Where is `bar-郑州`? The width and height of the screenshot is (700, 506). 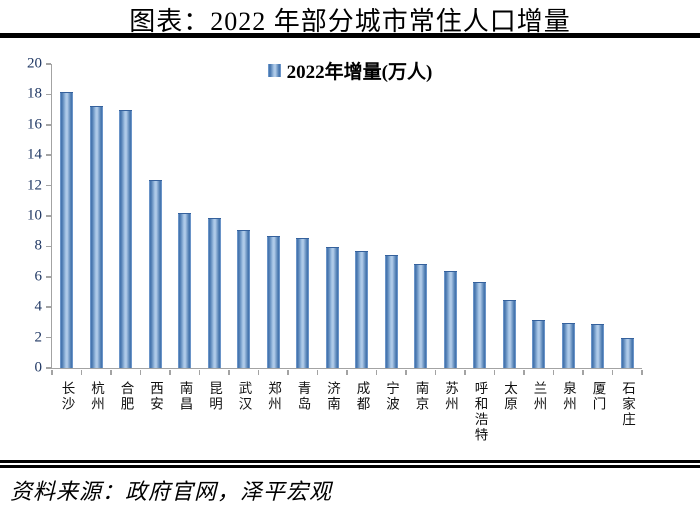
bar-郑州 is located at coordinates (273, 302).